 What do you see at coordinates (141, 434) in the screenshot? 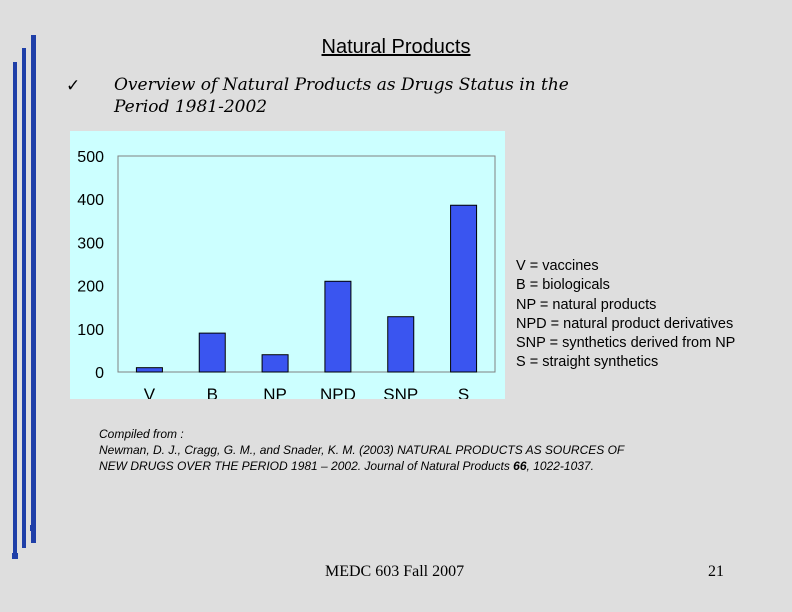
I see `citation-line-1: Compiled from :` at bounding box center [141, 434].